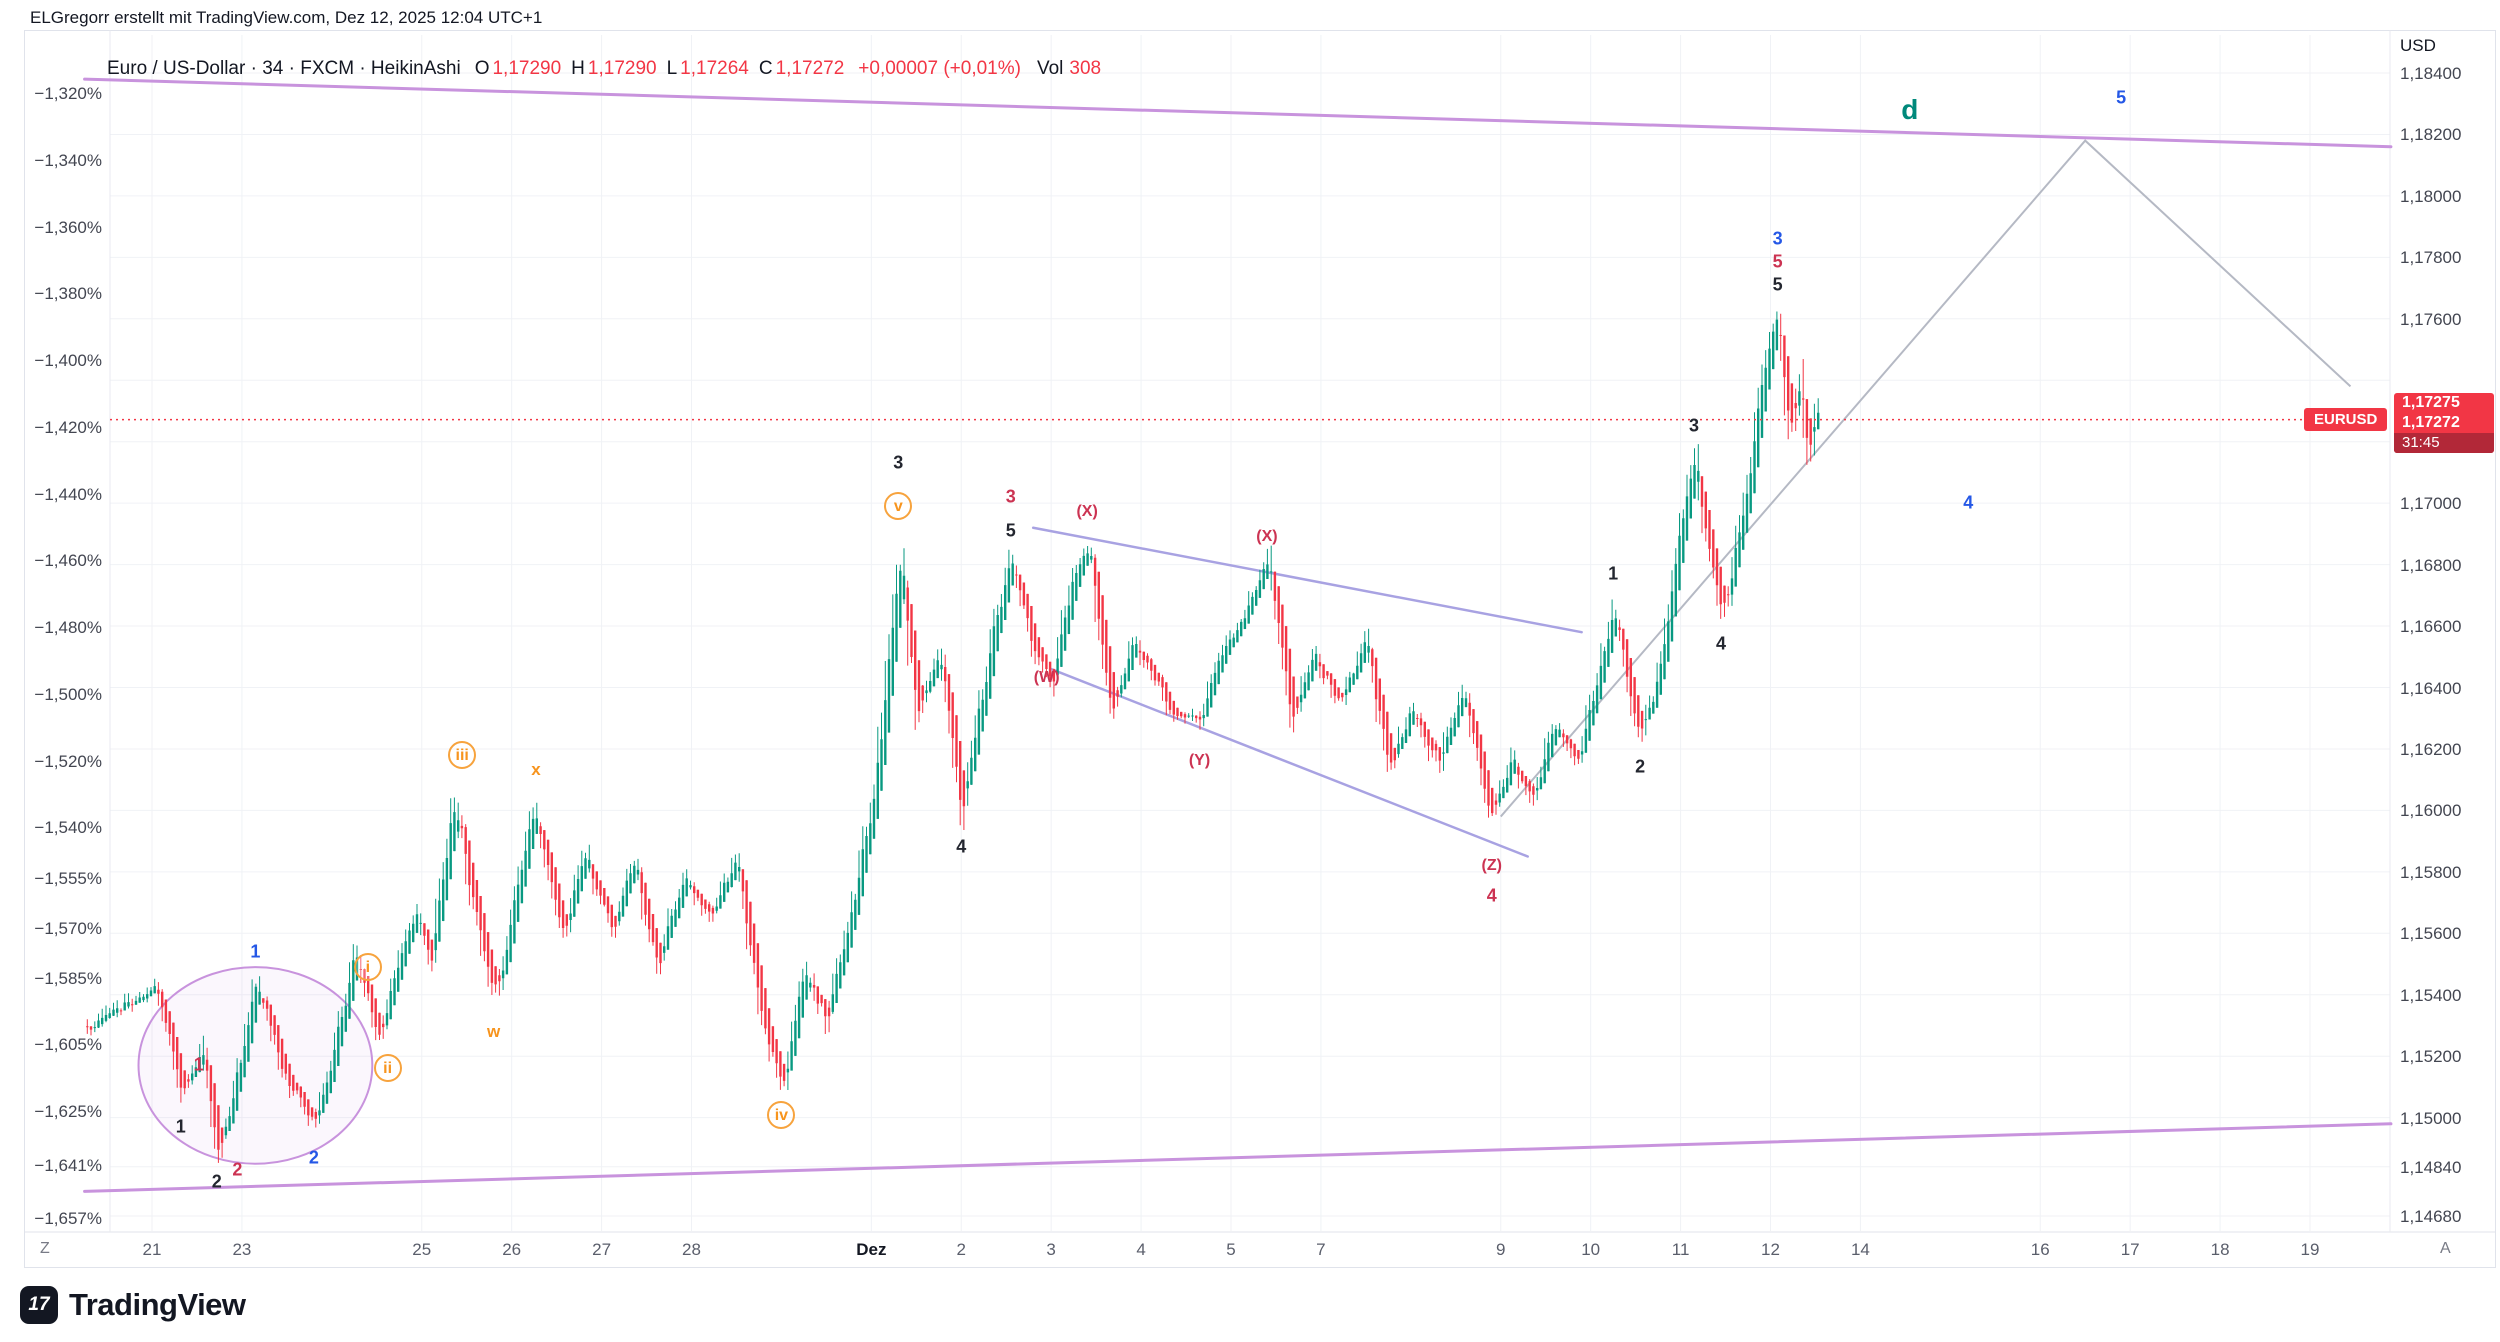 Image resolution: width=2500 pixels, height=1342 pixels. What do you see at coordinates (2431, 258) in the screenshot?
I see `right-axis-tick: 1,17800` at bounding box center [2431, 258].